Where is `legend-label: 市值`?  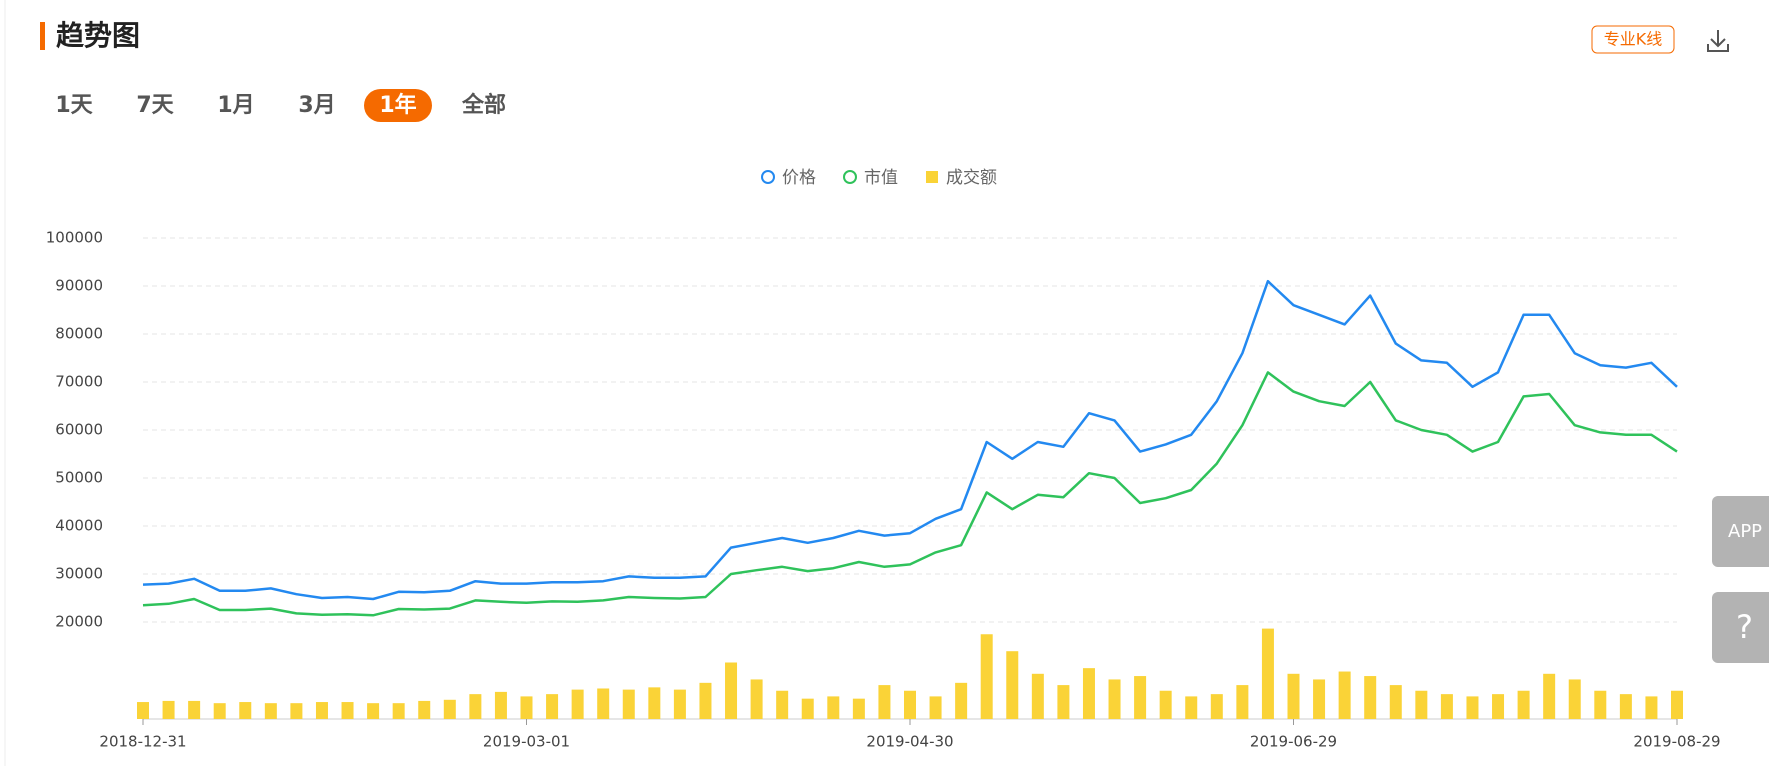
legend-label: 市值 is located at coordinates (881, 178).